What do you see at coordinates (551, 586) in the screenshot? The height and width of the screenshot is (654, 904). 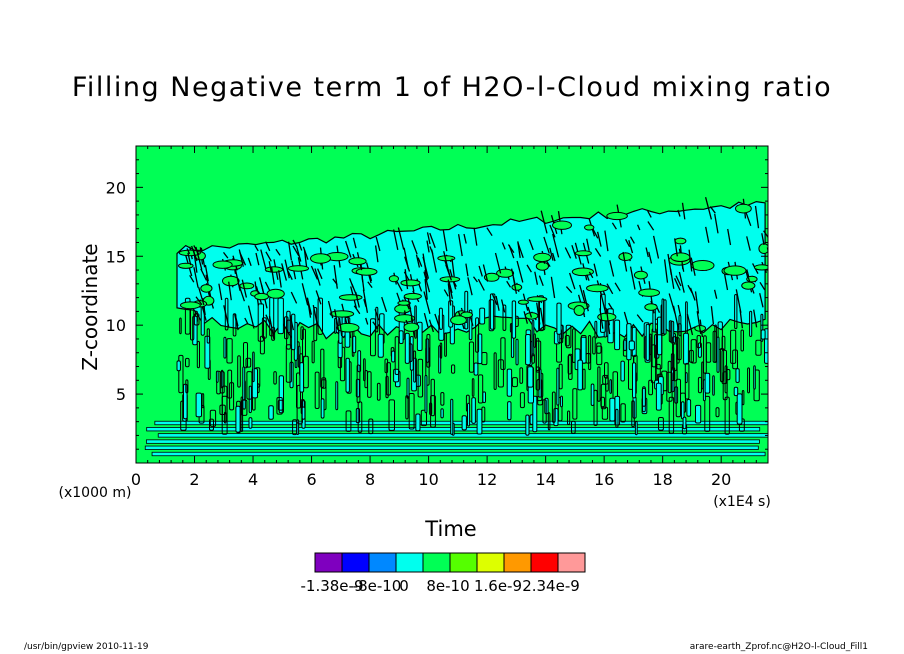 I see `legend-label: 2.34e-9` at bounding box center [551, 586].